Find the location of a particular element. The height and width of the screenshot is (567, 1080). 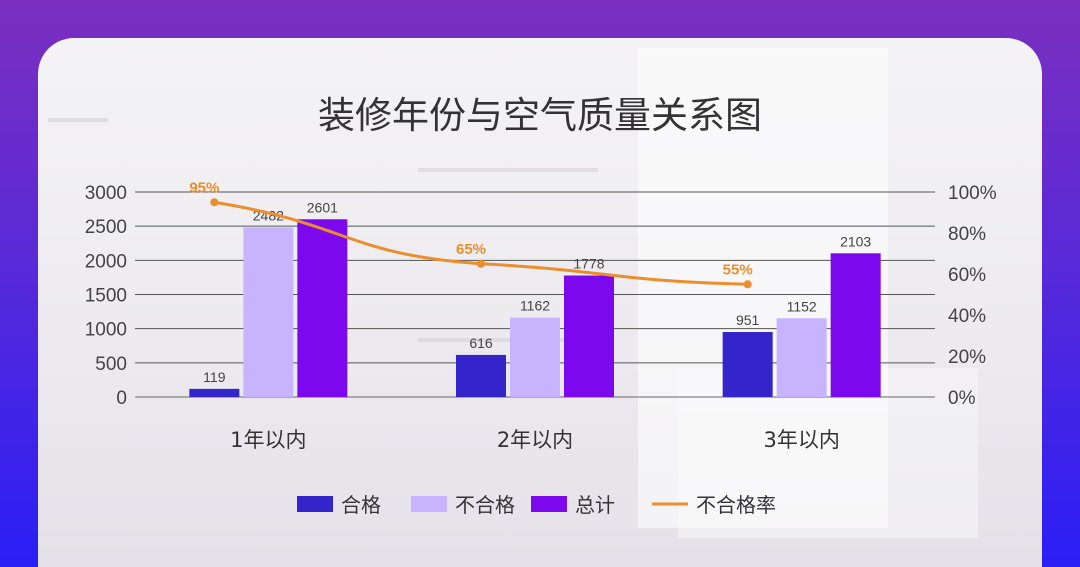

bar-data-label: 616 is located at coordinates (481, 343).